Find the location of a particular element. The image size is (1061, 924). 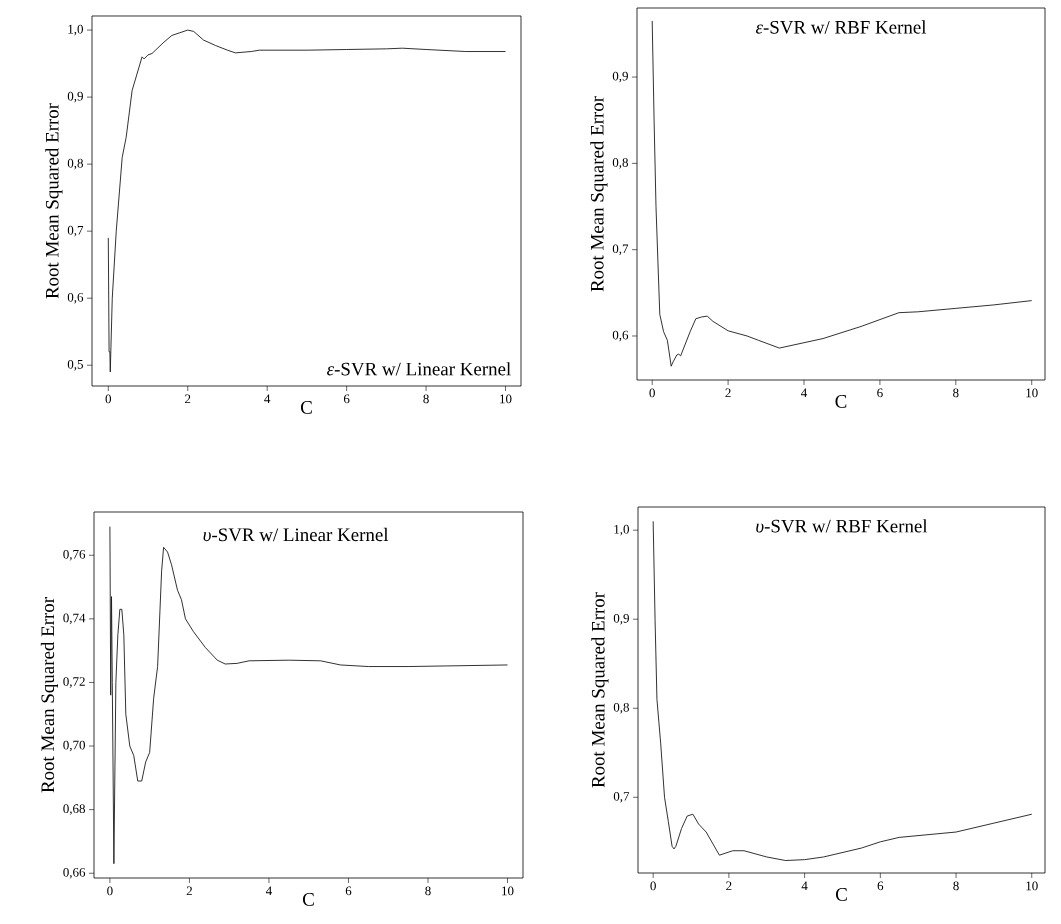

y-tick-label: 0,70 is located at coordinates (74, 746).